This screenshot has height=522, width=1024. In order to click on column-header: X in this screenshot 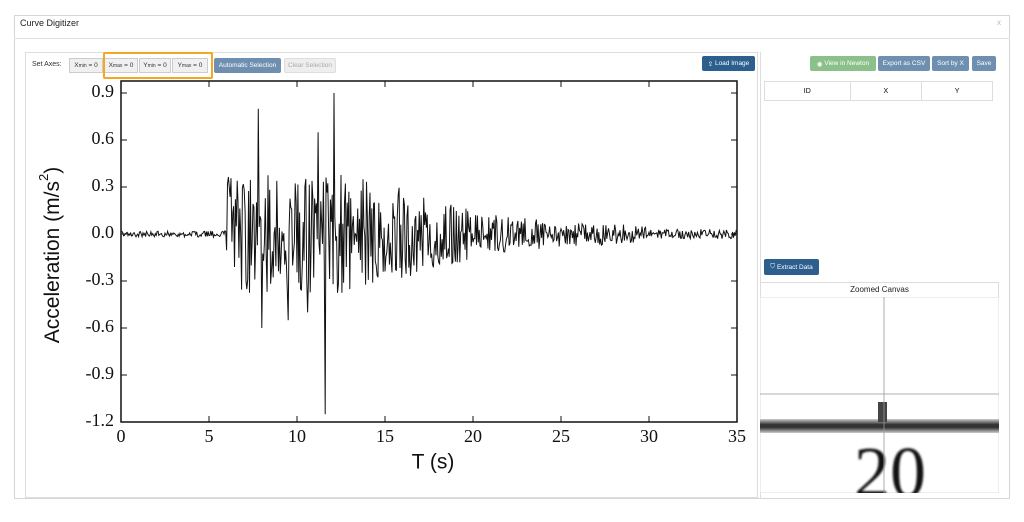, I will do `click(885, 91)`.